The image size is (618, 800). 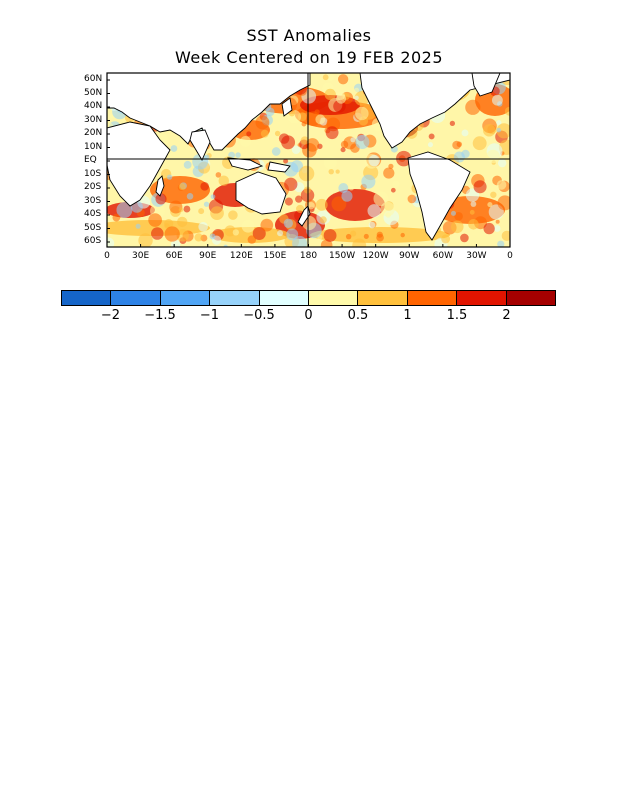 What do you see at coordinates (93, 119) in the screenshot?
I see `lat-tick-label: 30N` at bounding box center [93, 119].